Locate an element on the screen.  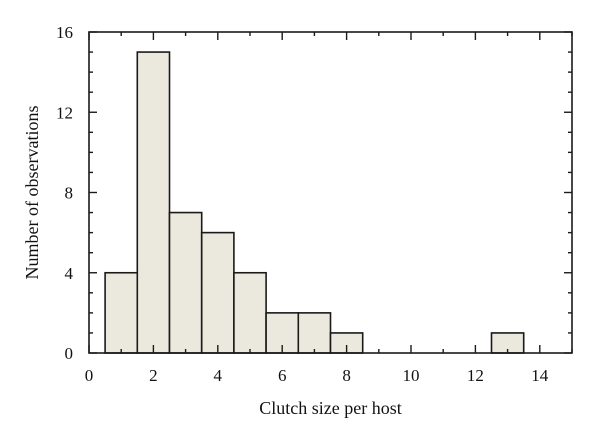
y-tick-label-16: 16 is located at coordinates (64, 32).